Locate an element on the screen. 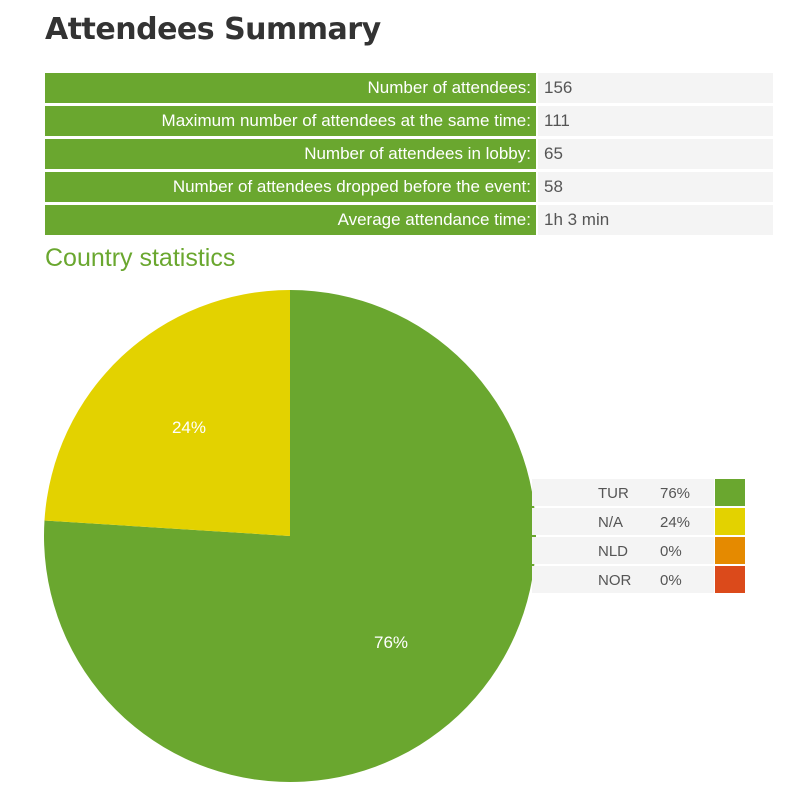 Image resolution: width=788 pixels, height=797 pixels. legend-country: TUR is located at coordinates (613, 493).